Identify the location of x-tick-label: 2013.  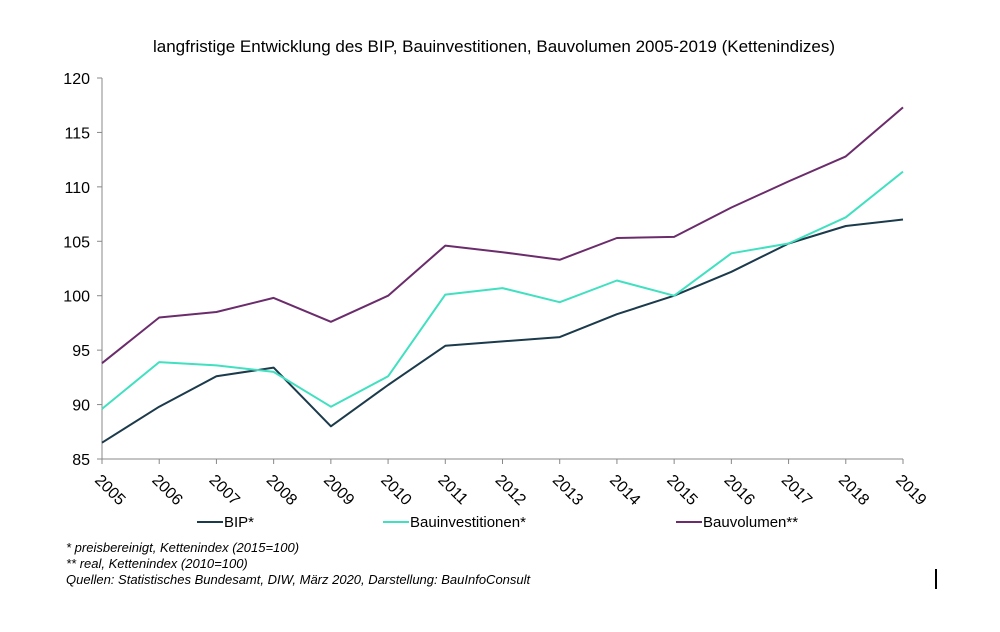
(567, 490).